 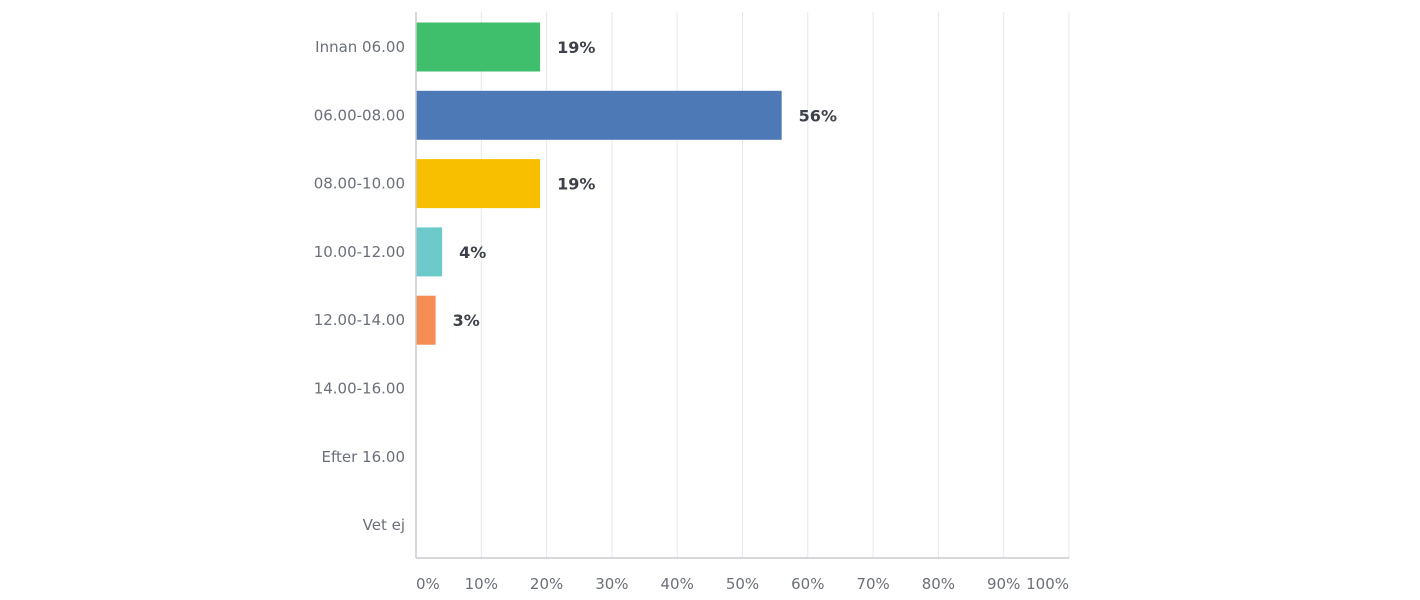 I want to click on bars, so click(x=599, y=183).